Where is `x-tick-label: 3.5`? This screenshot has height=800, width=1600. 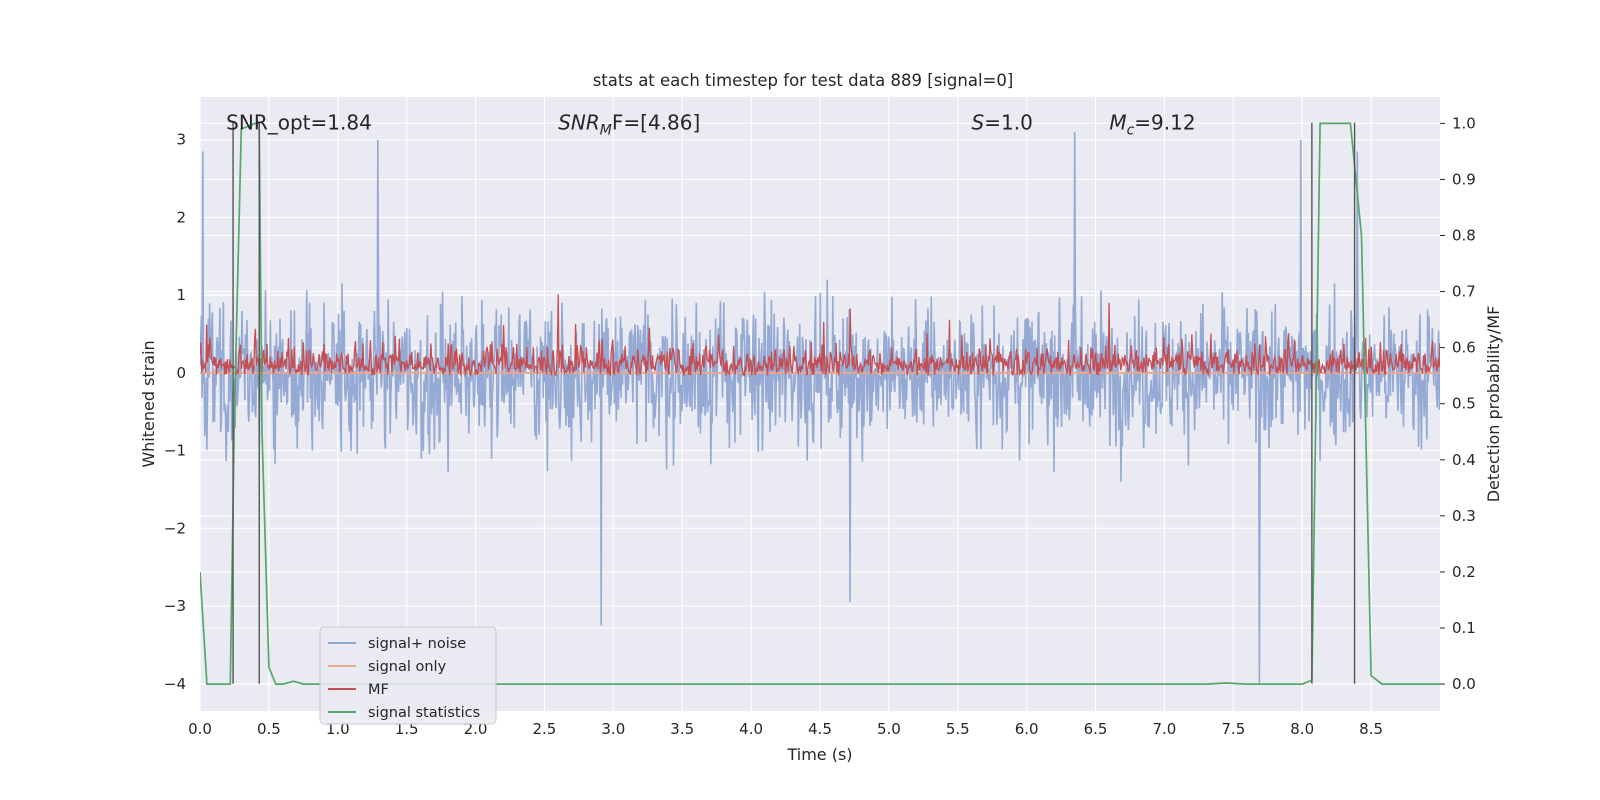 x-tick-label: 3.5 is located at coordinates (682, 729).